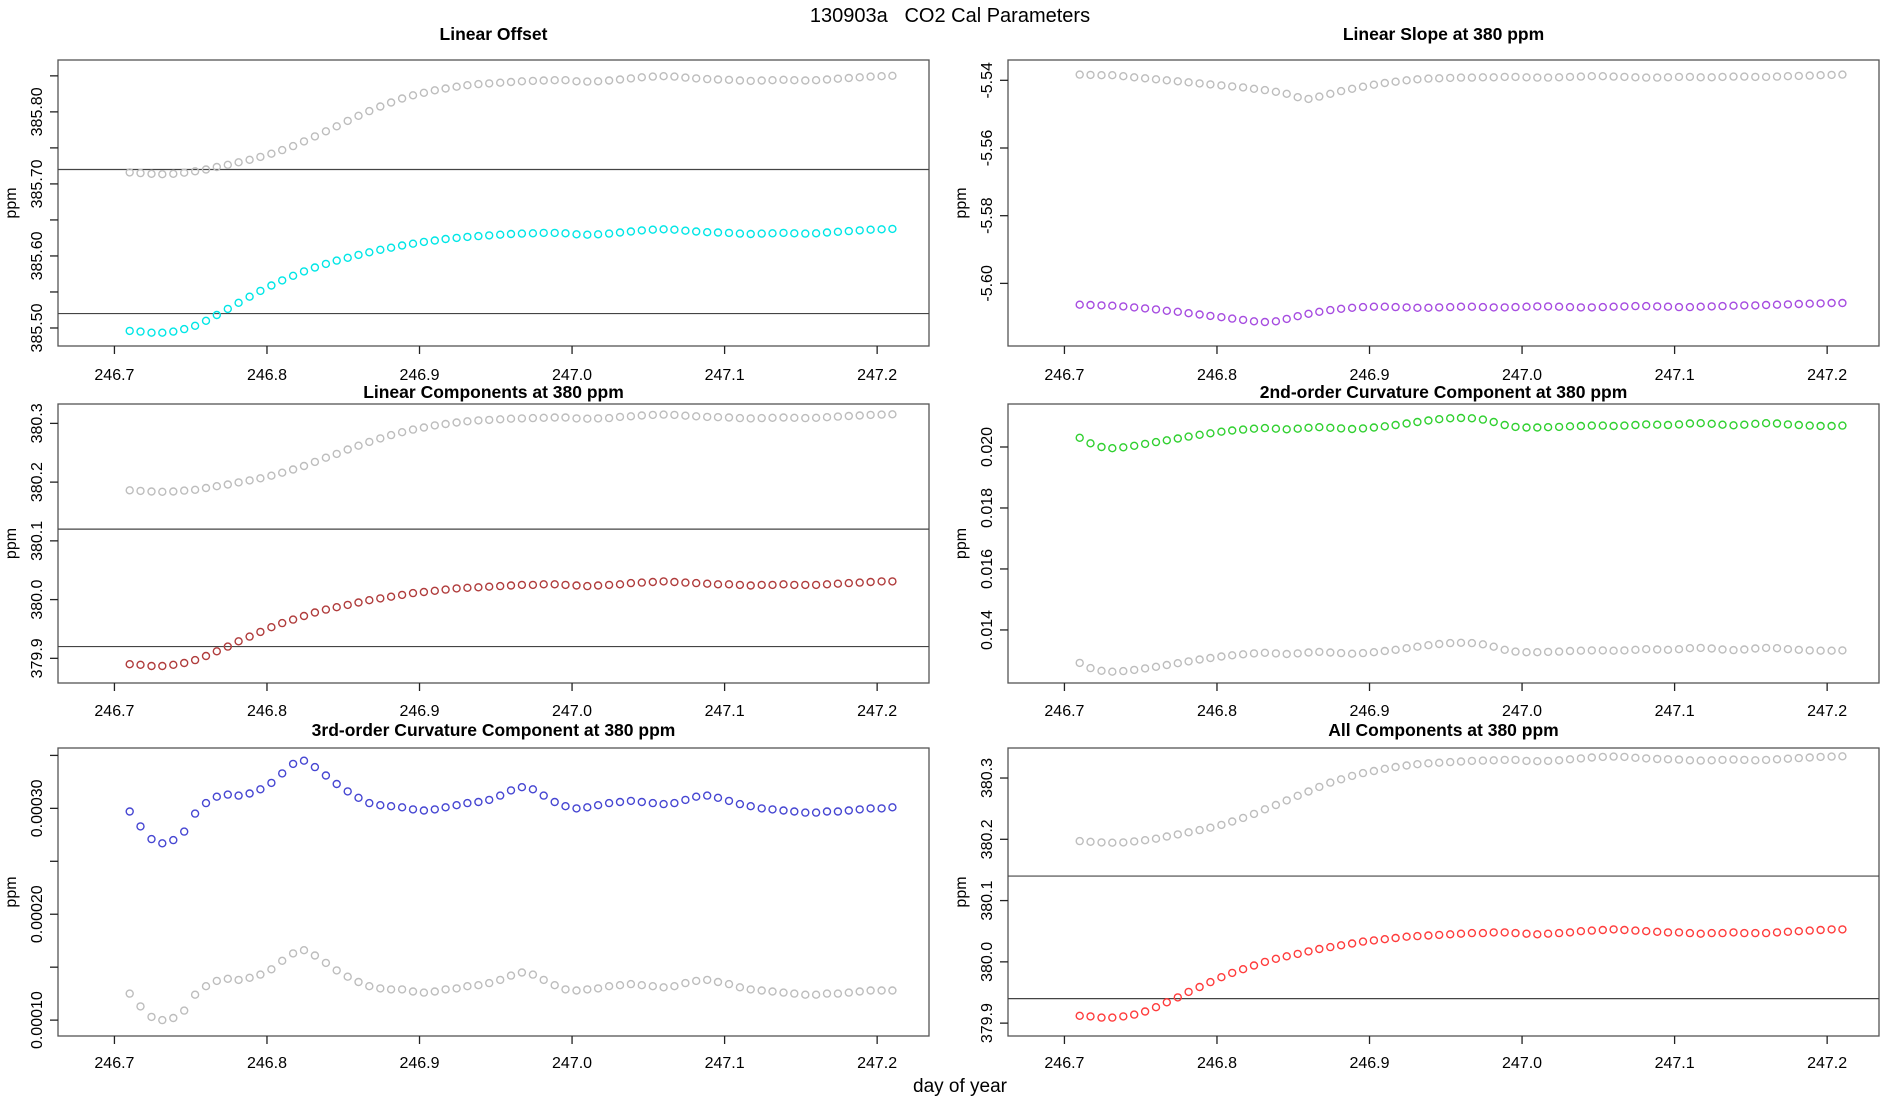 Image resolution: width=1900 pixels, height=1100 pixels. I want to click on series-cyan-series, so click(511, 280).